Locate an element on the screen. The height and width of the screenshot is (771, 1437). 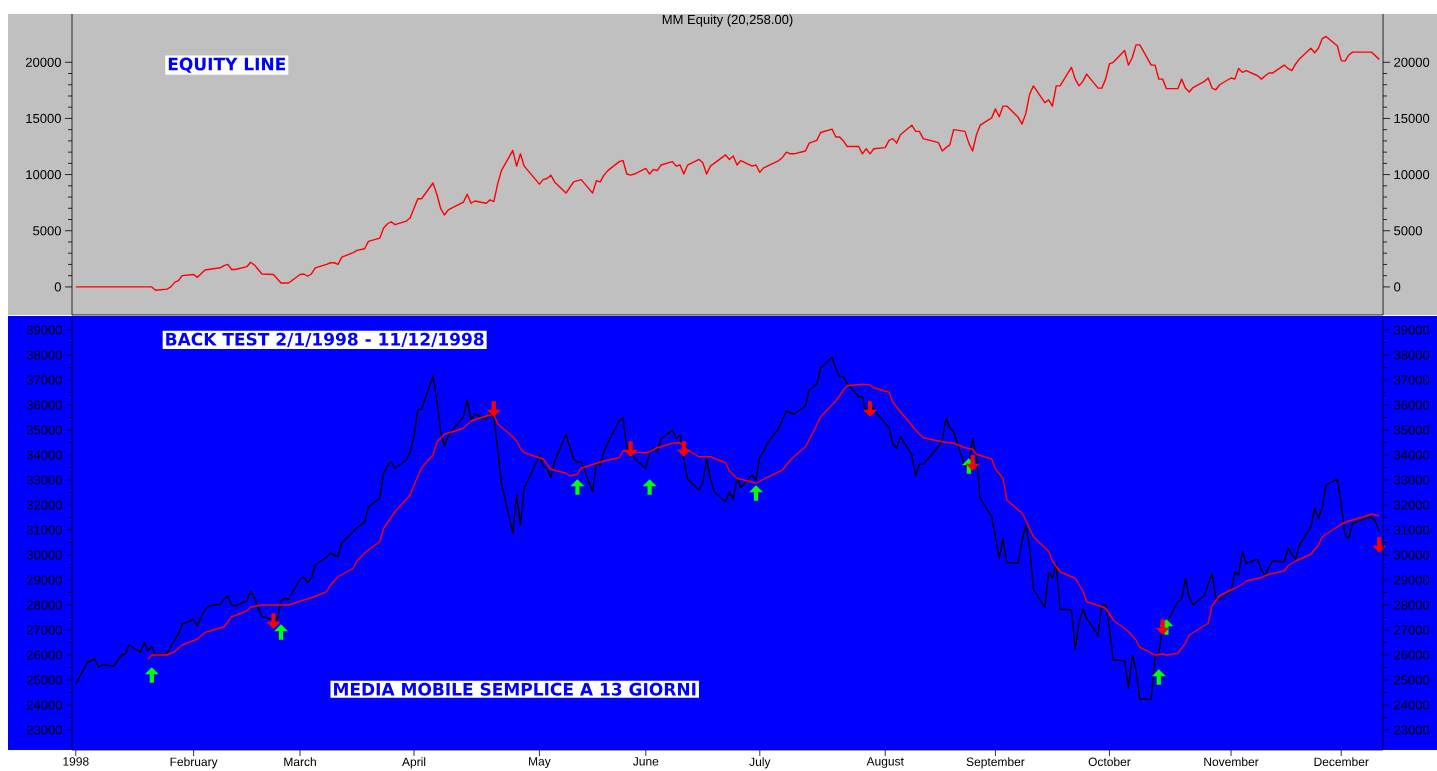
y2-tick-label: 29000 is located at coordinates (1412, 580).